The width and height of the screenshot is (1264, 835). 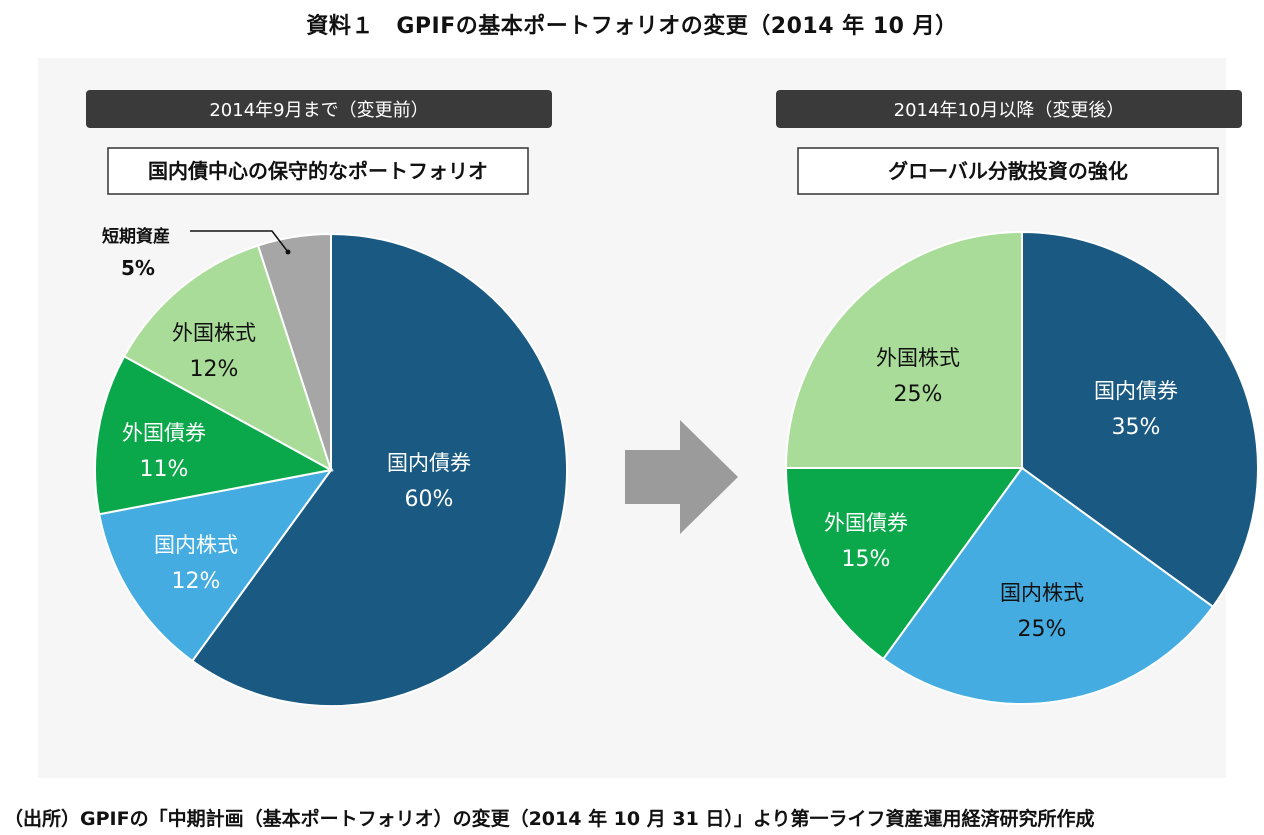 What do you see at coordinates (429, 463) in the screenshot?
I see `pie-before-label-1: 国内債券` at bounding box center [429, 463].